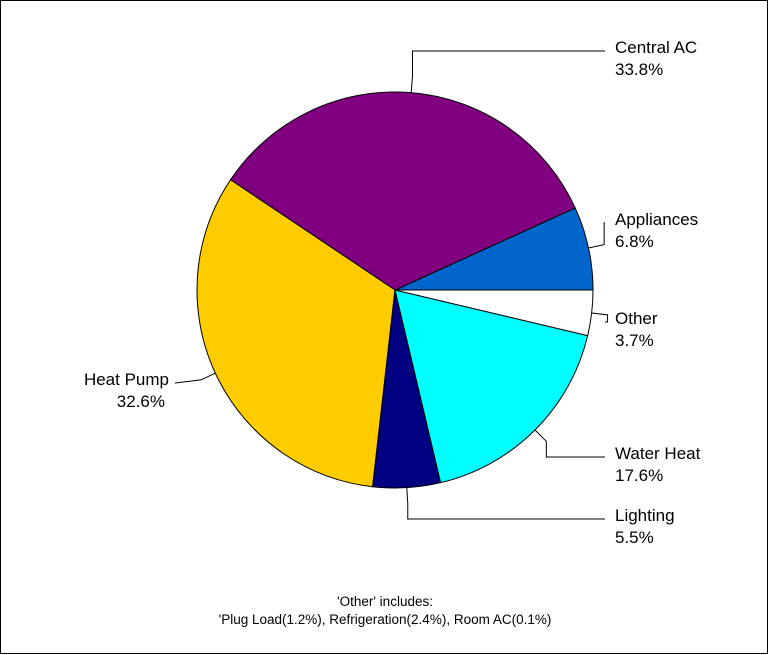 This screenshot has height=655, width=768. What do you see at coordinates (658, 453) in the screenshot?
I see `slice-label-water-heat: Water Heat` at bounding box center [658, 453].